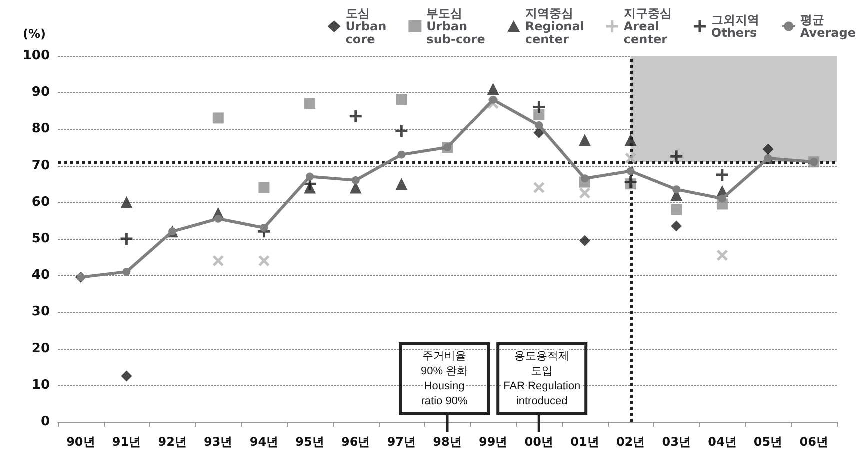 This screenshot has width=863, height=464. I want to click on x-tick-label: 00년, so click(539, 442).